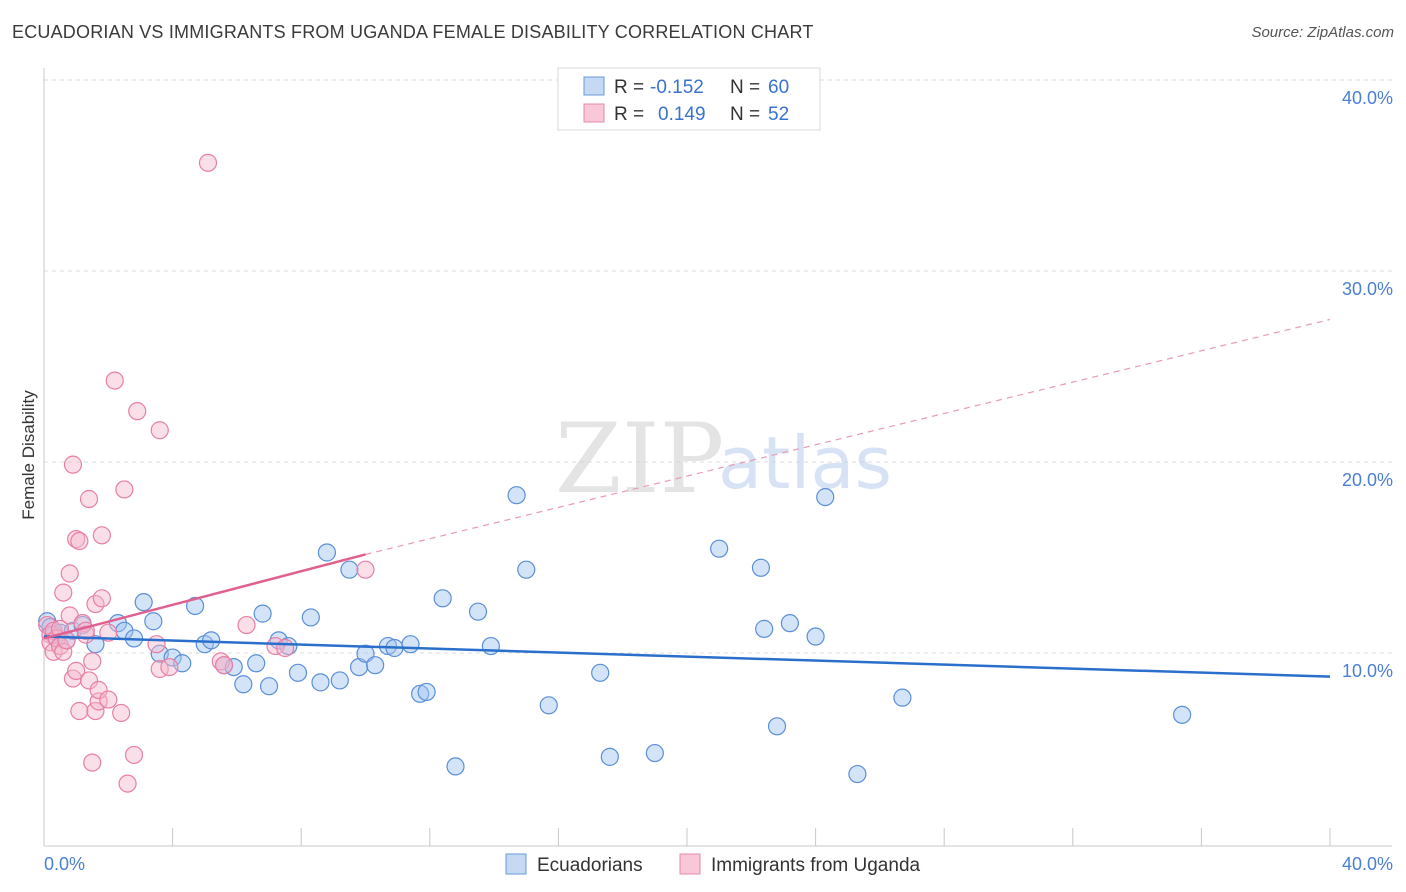 The image size is (1406, 892). Describe the element at coordinates (745, 87) in the screenshot. I see `legend-n-label-blue: N =` at that location.